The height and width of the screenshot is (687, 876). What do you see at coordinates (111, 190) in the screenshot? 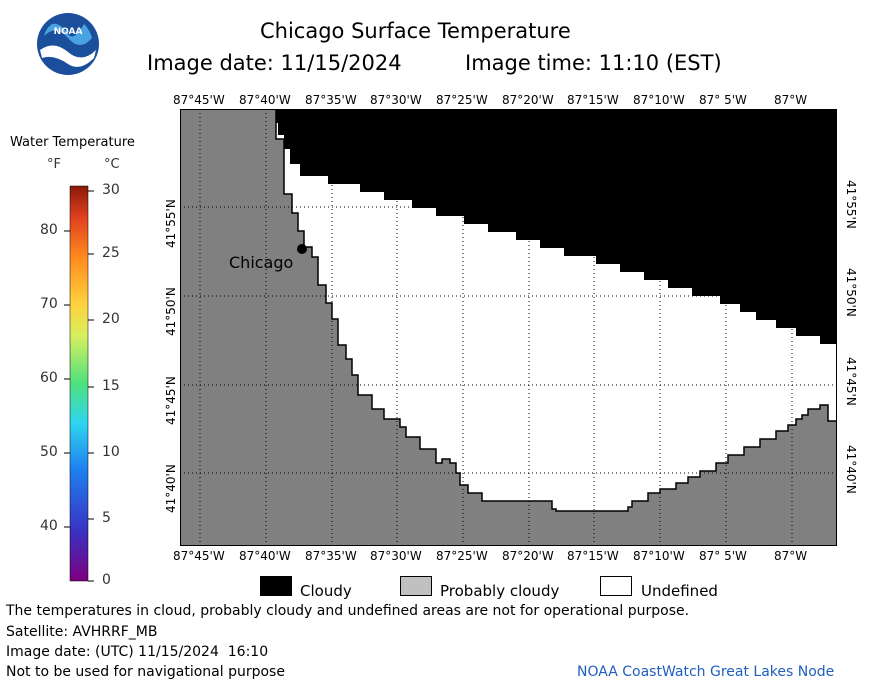
I see `c-tick: 30` at bounding box center [111, 190].